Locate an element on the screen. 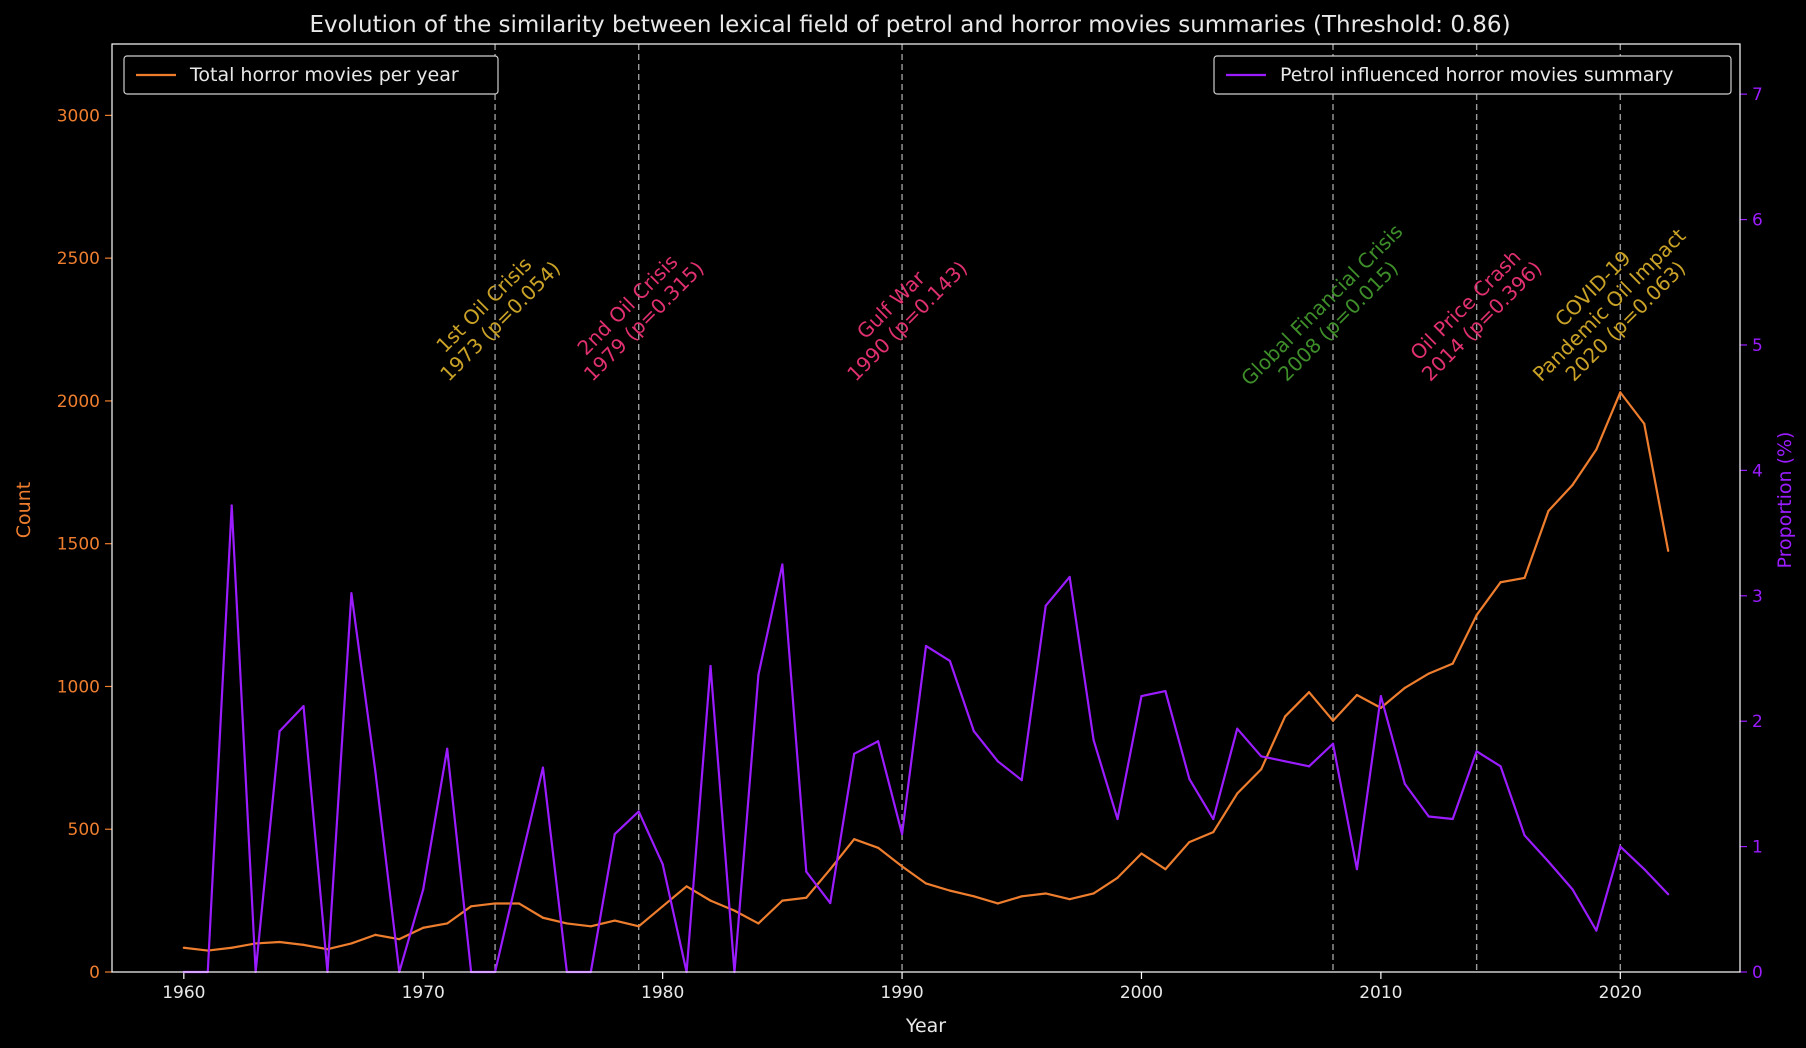  point-total-1979 is located at coordinates (638, 926).